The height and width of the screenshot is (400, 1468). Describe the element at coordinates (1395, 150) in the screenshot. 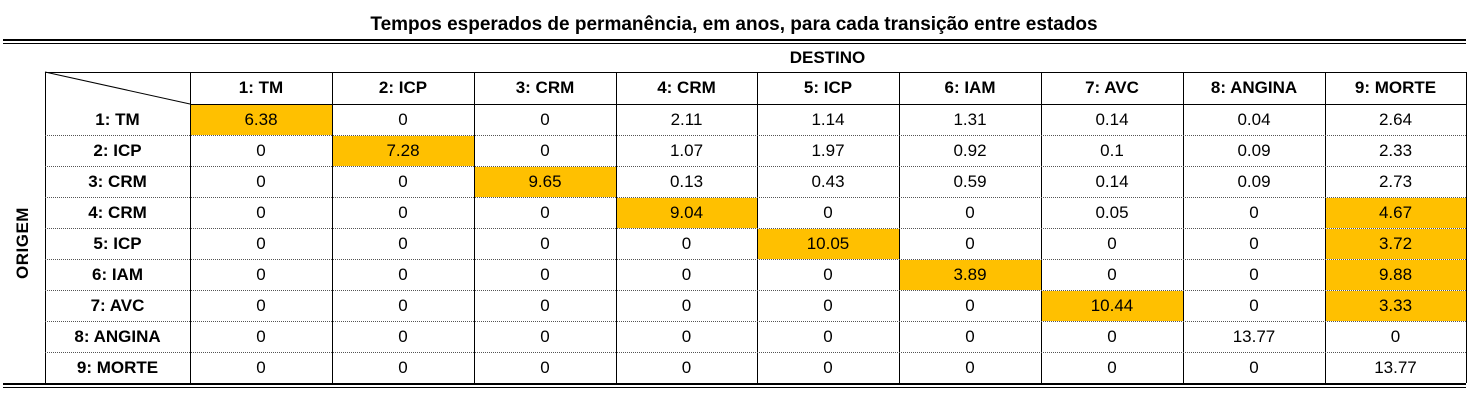

I see `table-cell: 2.33` at that location.